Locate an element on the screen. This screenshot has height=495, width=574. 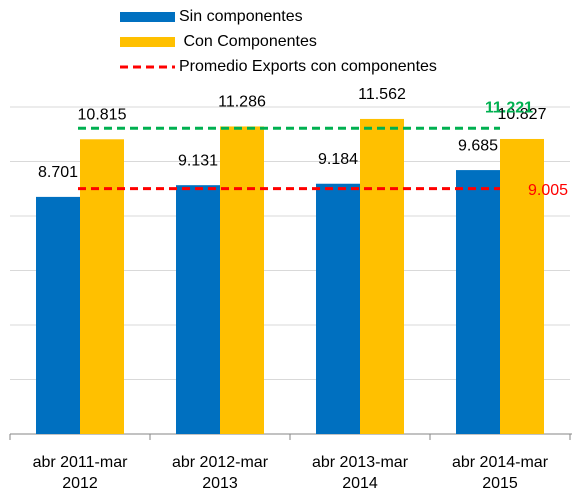
data-label: 9.131 is located at coordinates (198, 160).